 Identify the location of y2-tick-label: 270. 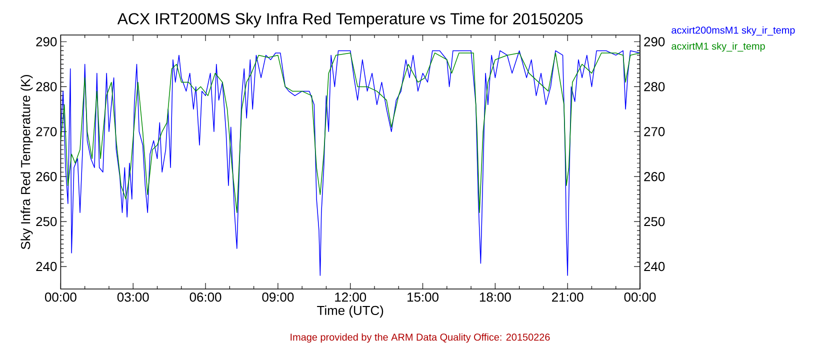
(654, 131).